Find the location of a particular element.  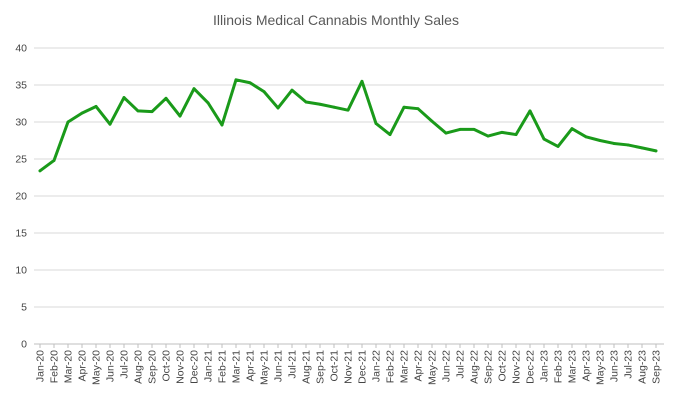

x-tick-label: Sep-22 is located at coordinates (489, 367).